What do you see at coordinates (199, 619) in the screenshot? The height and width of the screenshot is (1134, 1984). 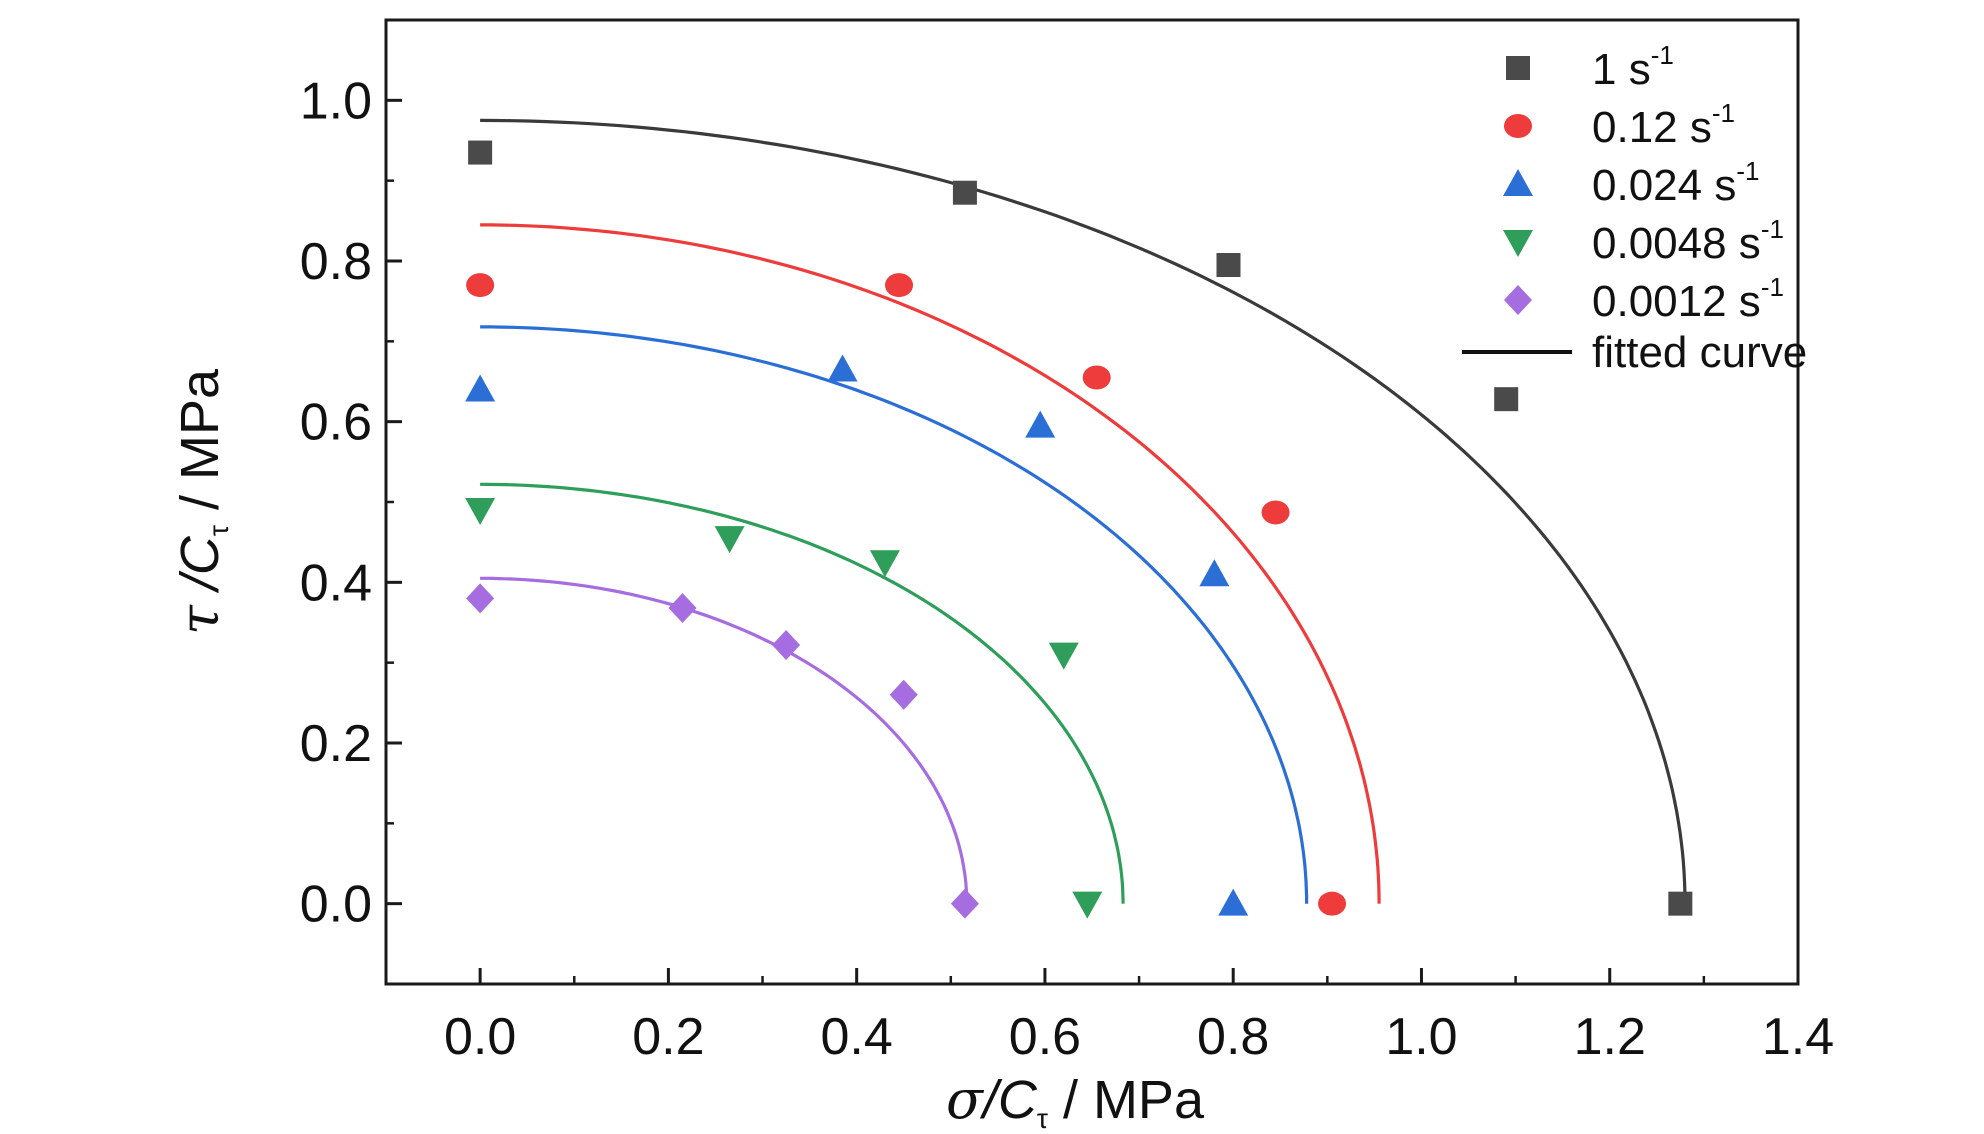 I see `y-axis-label-symbol: τ` at bounding box center [199, 619].